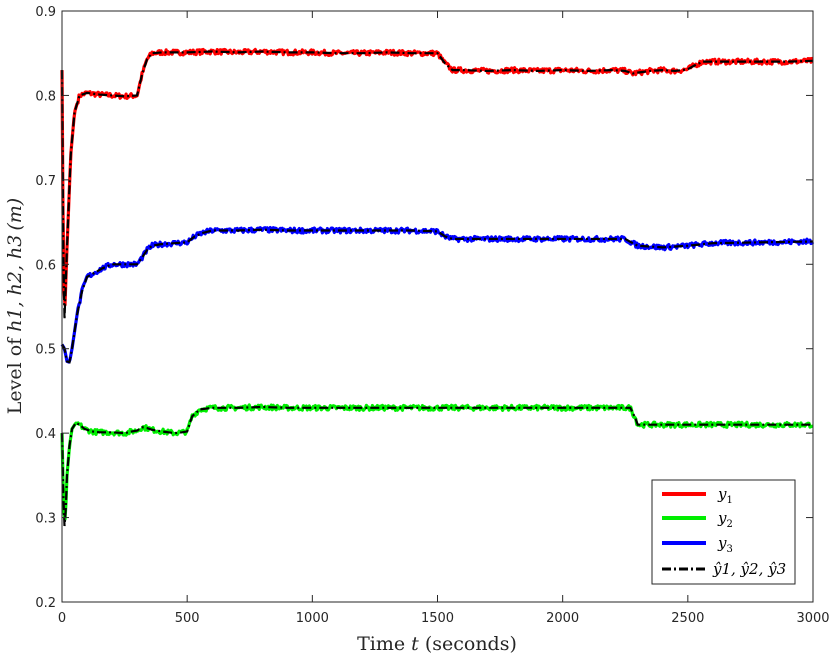  I want to click on legend-label-y2: y2, so click(725, 519).